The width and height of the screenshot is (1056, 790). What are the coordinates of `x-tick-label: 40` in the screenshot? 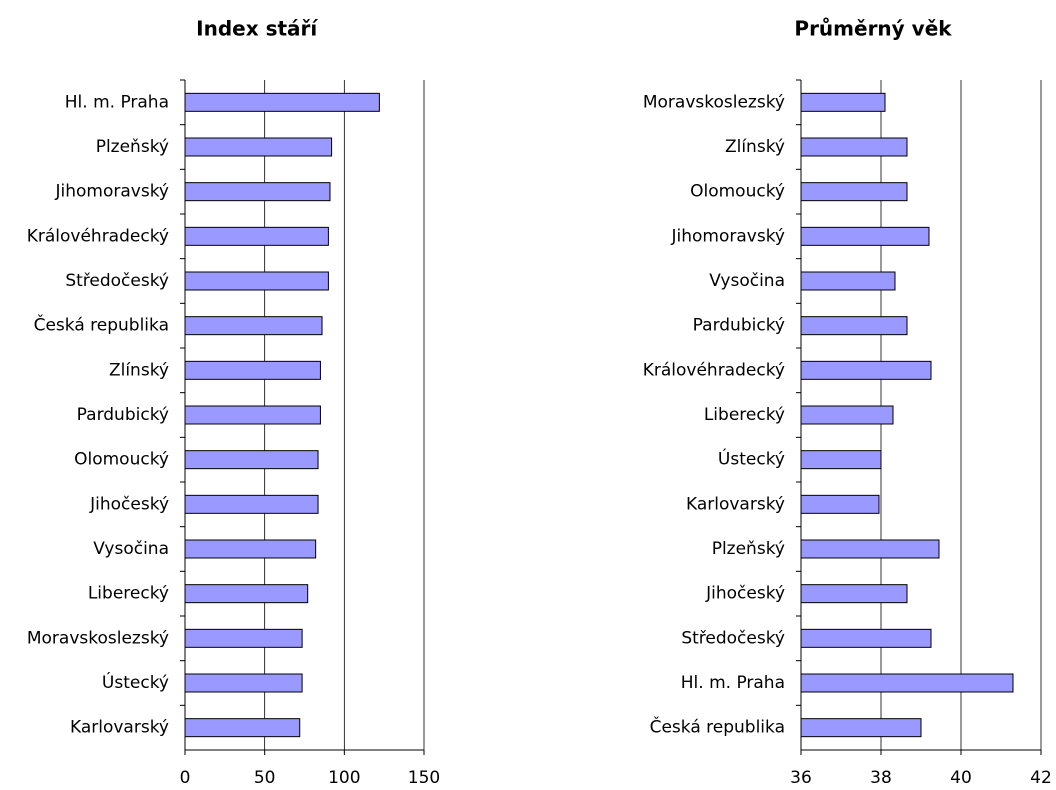 It's located at (961, 778).